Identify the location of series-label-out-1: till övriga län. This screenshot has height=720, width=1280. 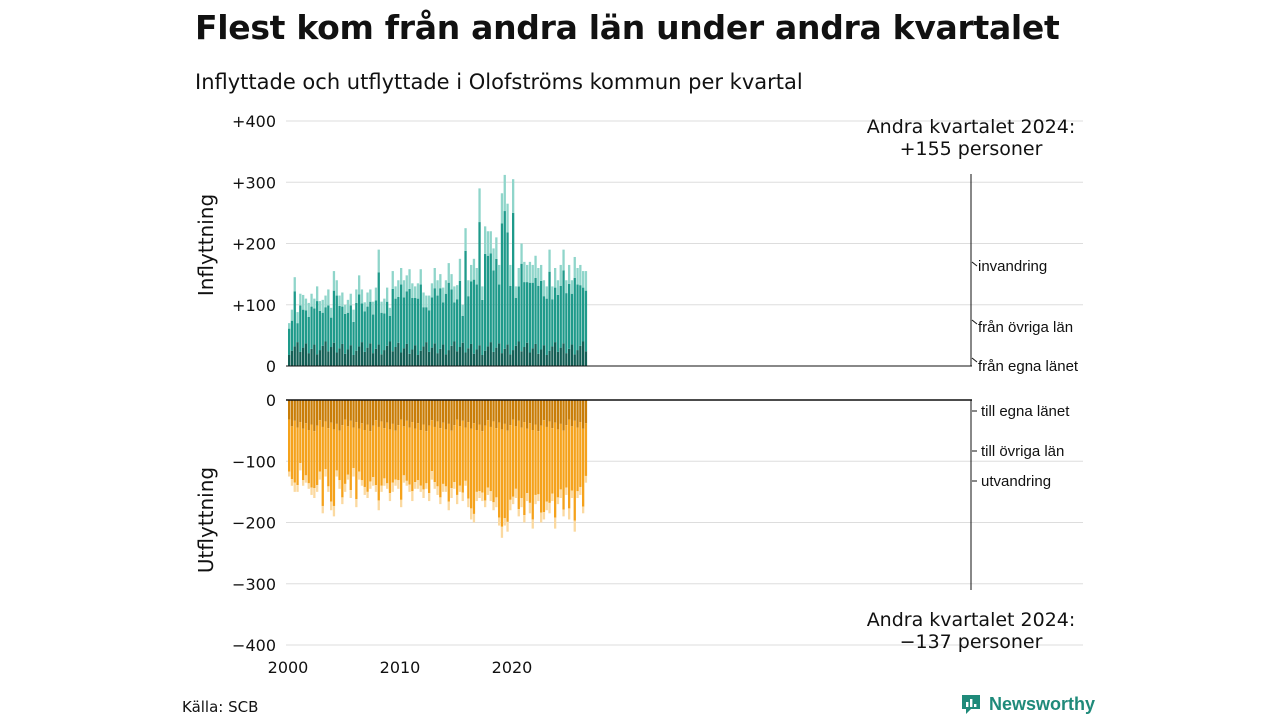
(1022, 451).